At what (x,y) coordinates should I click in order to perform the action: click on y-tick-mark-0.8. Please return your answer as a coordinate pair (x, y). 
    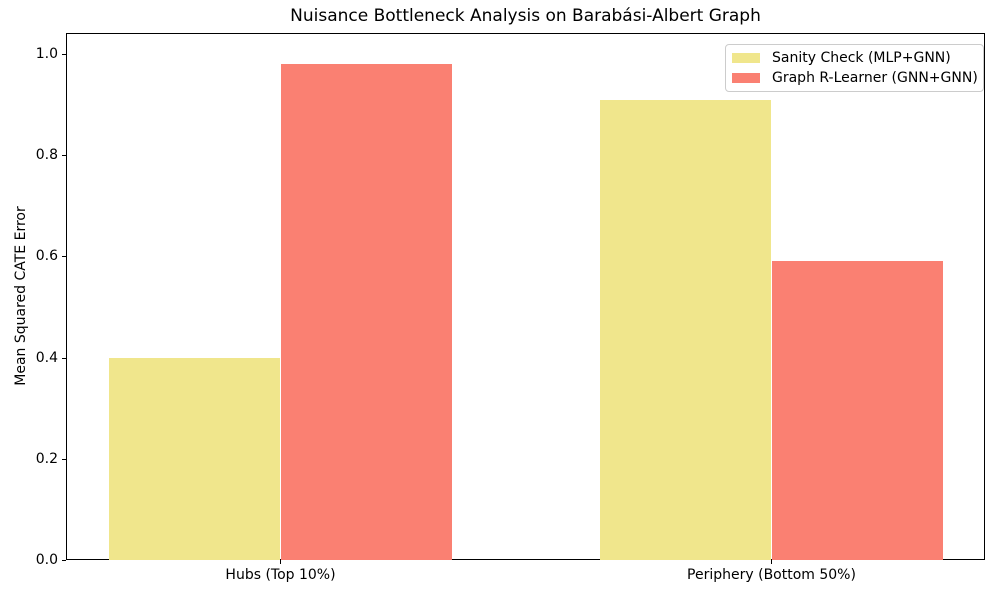
    Looking at the image, I should click on (64, 156).